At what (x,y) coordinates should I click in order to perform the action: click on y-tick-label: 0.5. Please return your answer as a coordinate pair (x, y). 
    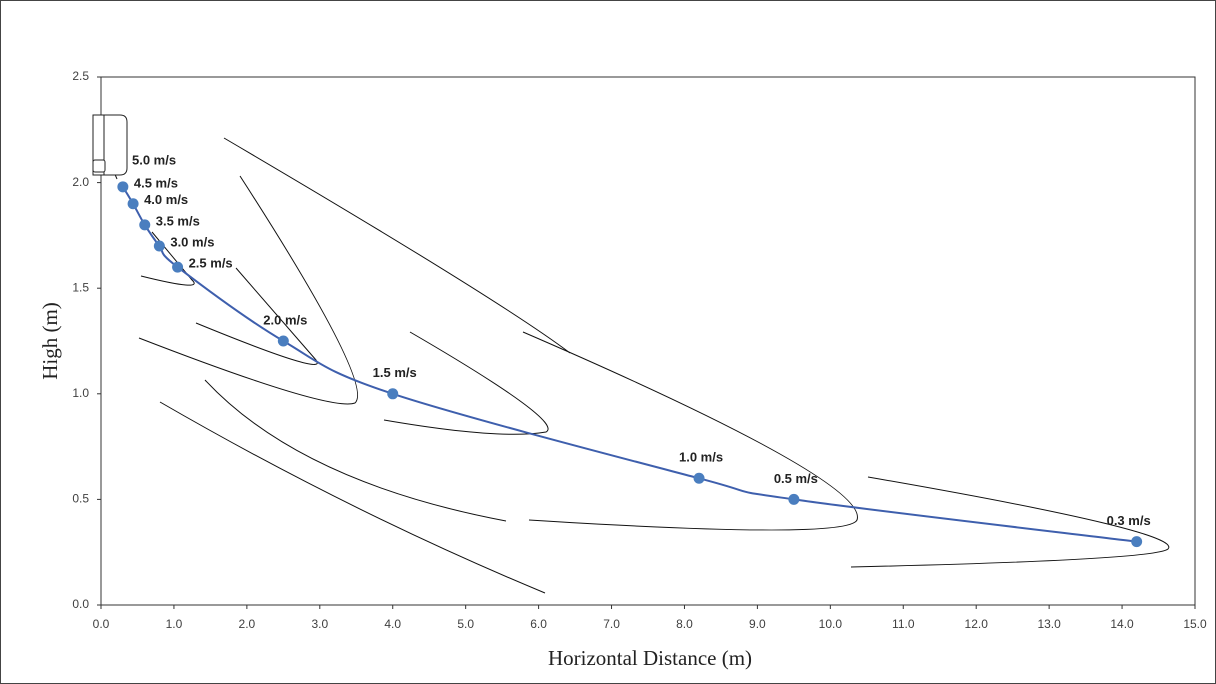
    Looking at the image, I should click on (80, 499).